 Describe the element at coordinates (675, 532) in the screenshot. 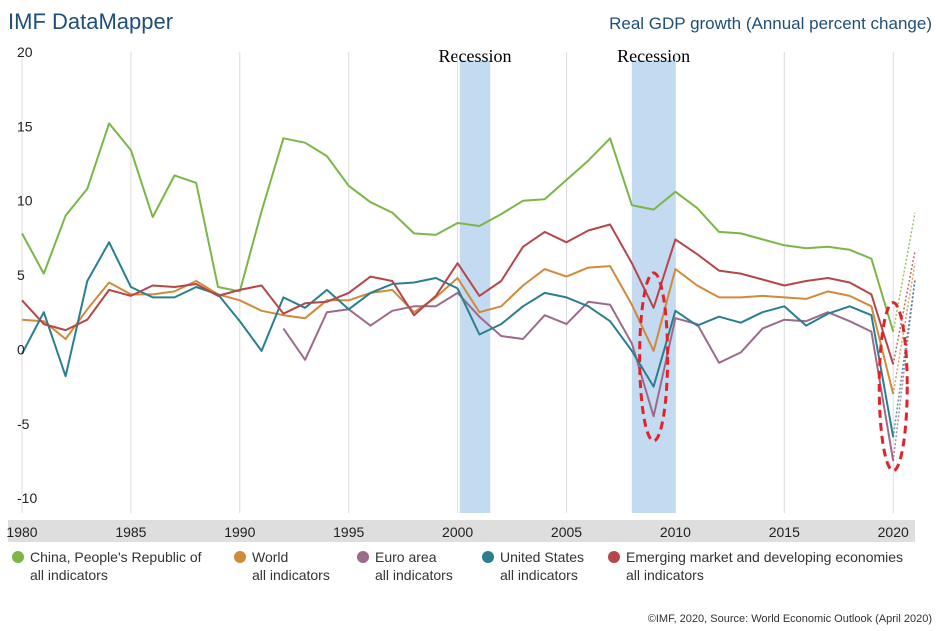

I see `x-tick-label: 2010` at that location.